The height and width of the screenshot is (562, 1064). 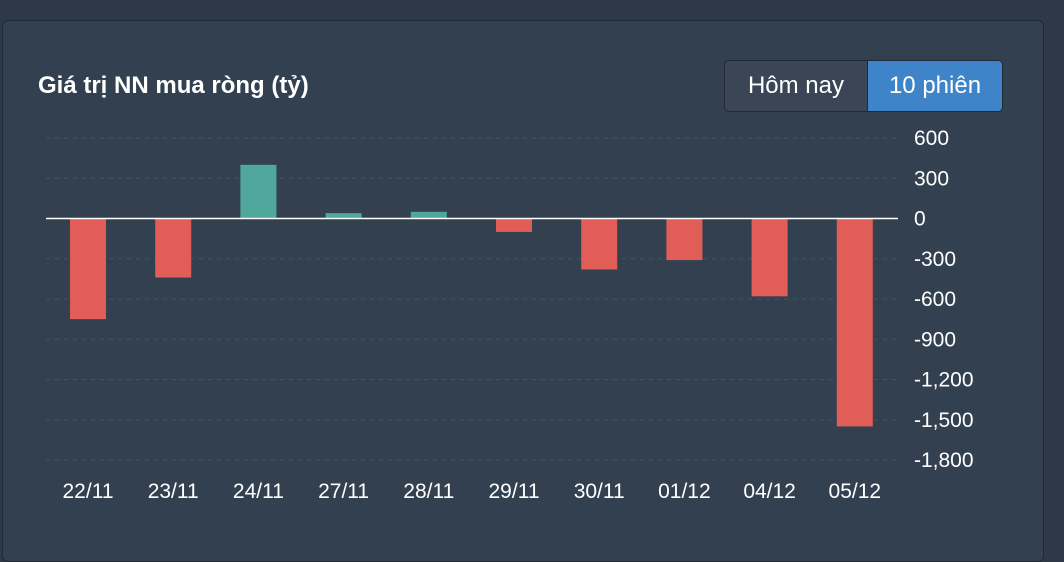 I want to click on x-tick-label: 04/12, so click(x=769, y=491).